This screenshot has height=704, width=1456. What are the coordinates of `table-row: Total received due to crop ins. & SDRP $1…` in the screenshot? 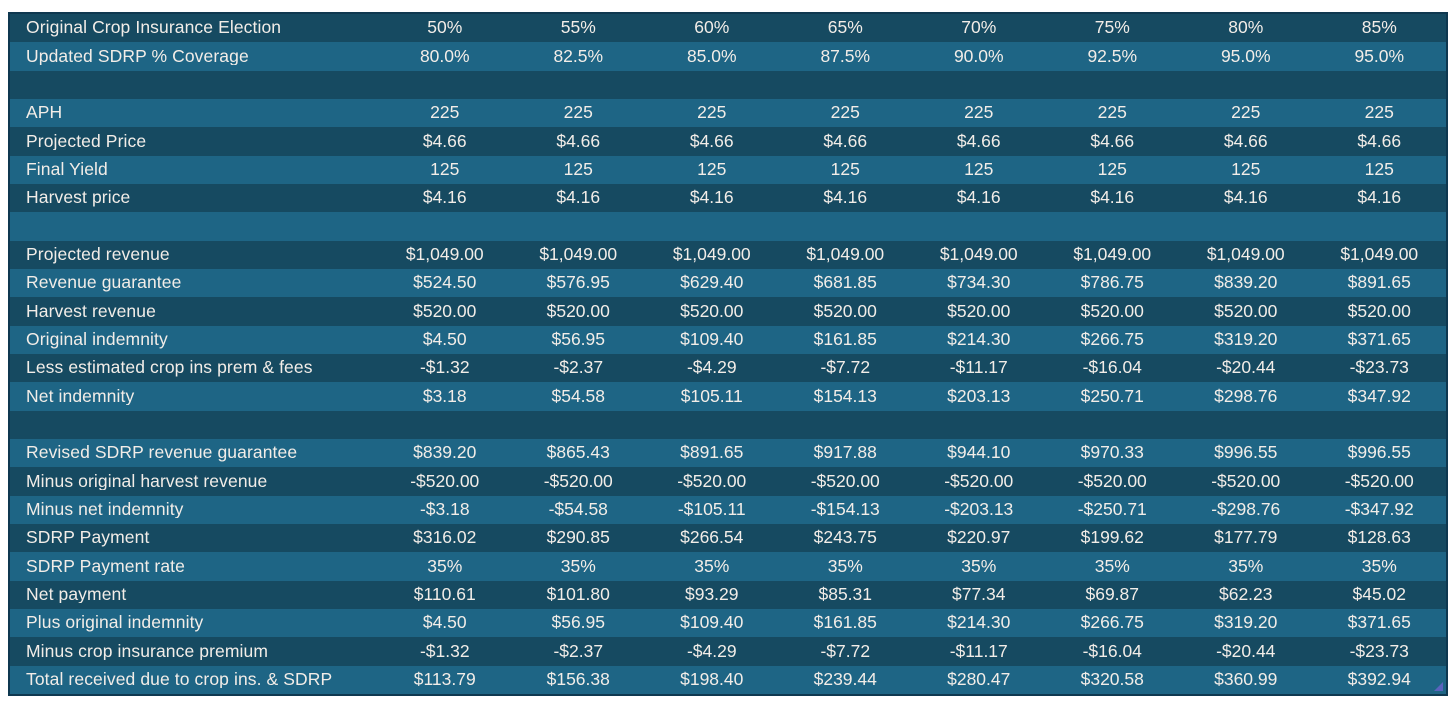 It's located at (728, 679).